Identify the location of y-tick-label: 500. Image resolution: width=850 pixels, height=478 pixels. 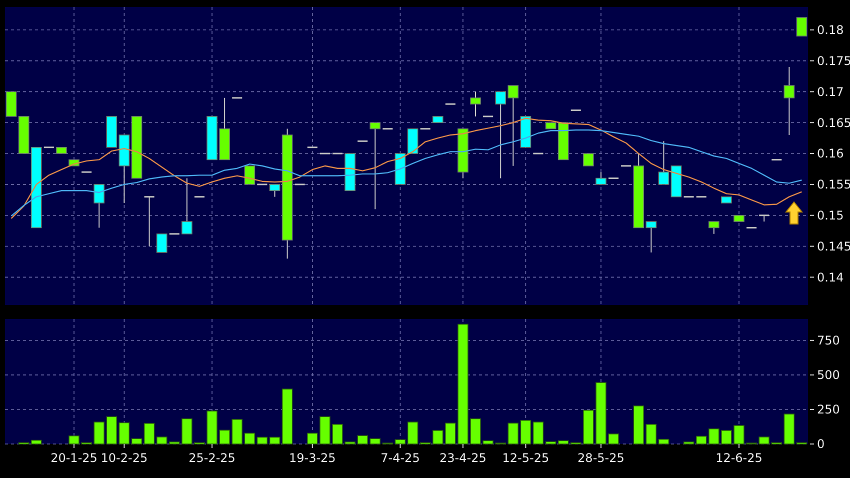
(828, 375).